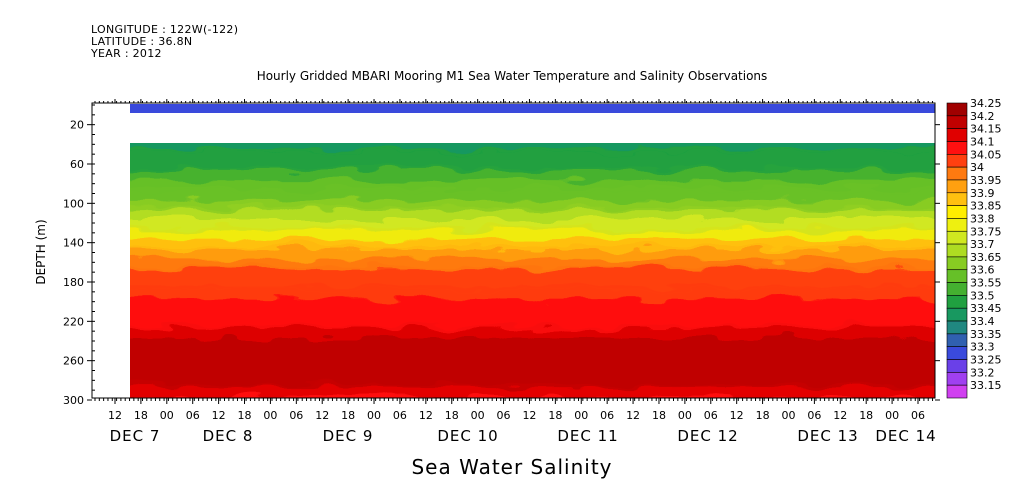 The image size is (1009, 504). I want to click on colorbar-label: 33.3, so click(982, 347).